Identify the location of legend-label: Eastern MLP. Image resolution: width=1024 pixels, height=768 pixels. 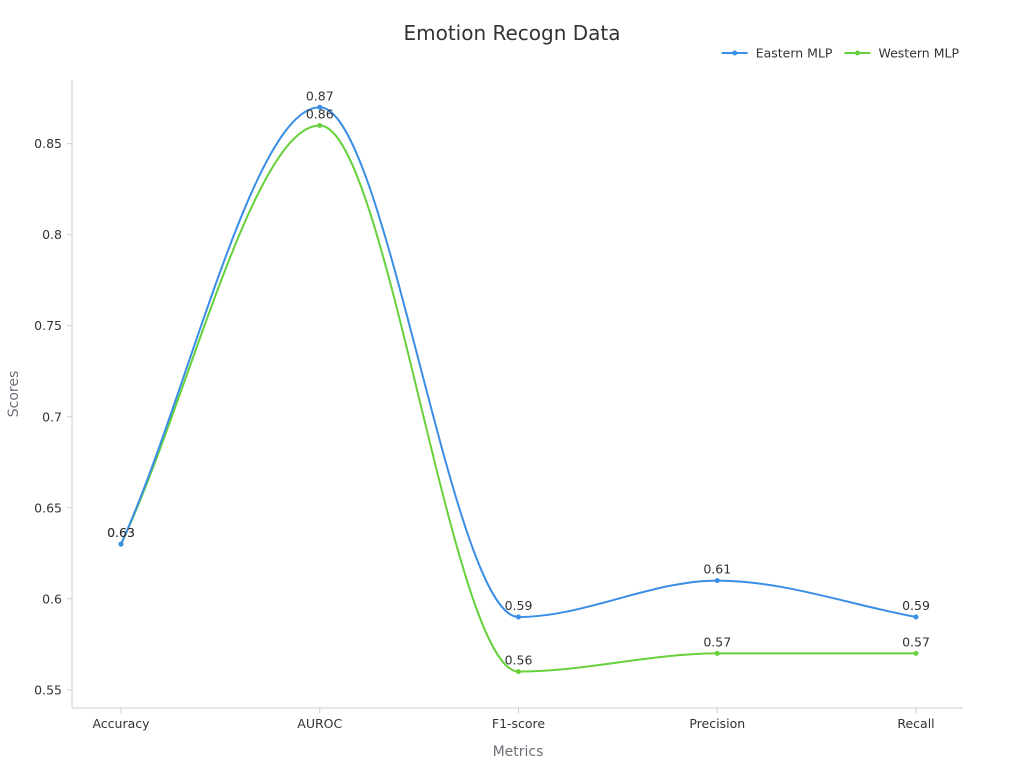
(794, 53).